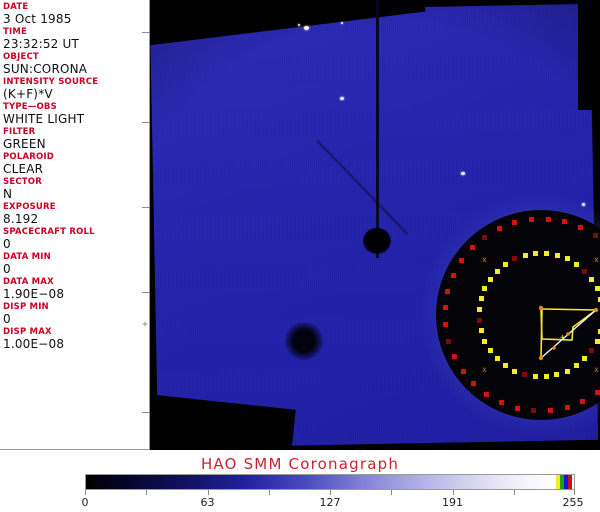 This screenshot has height=512, width=600. I want to click on colorbar-gradient, so click(330, 482).